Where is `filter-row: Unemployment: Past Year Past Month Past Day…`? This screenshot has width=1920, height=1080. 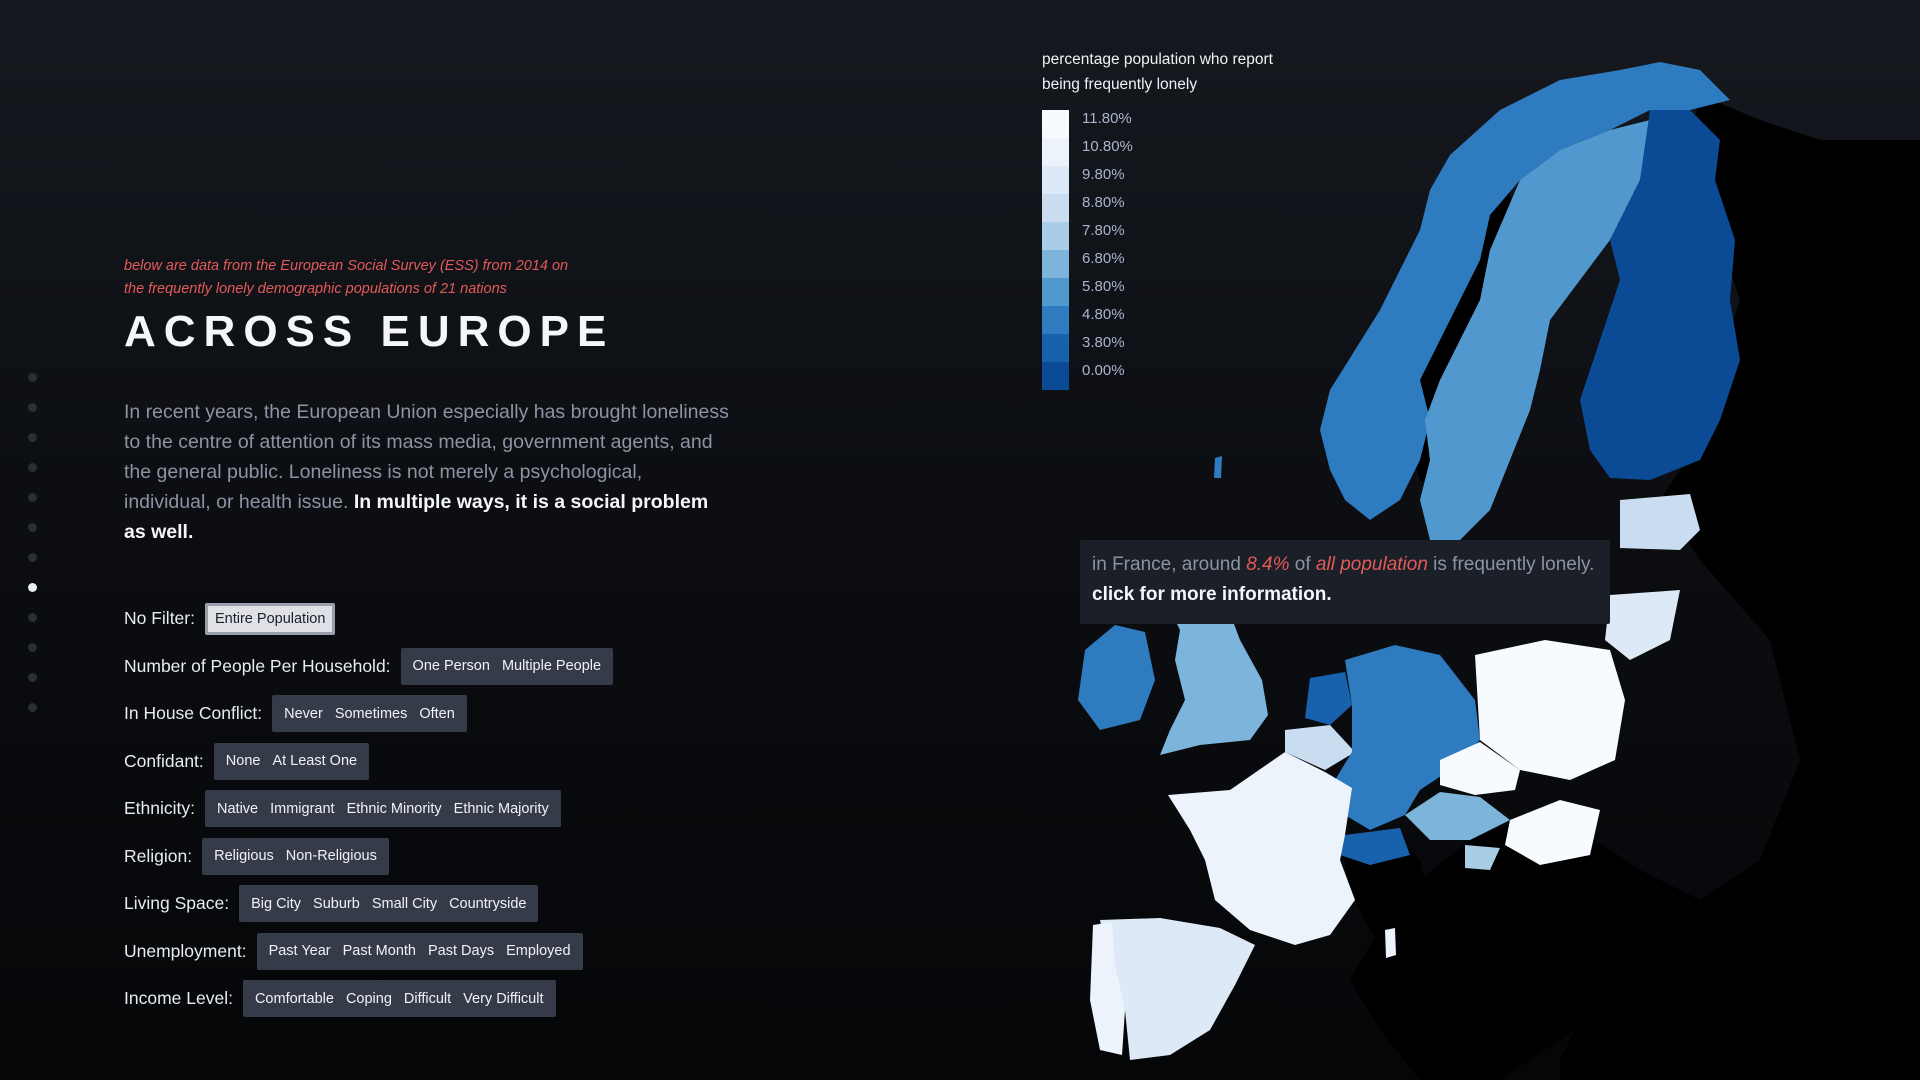 filter-row: Unemployment: Past Year Past Month Past Day… is located at coordinates (368, 952).